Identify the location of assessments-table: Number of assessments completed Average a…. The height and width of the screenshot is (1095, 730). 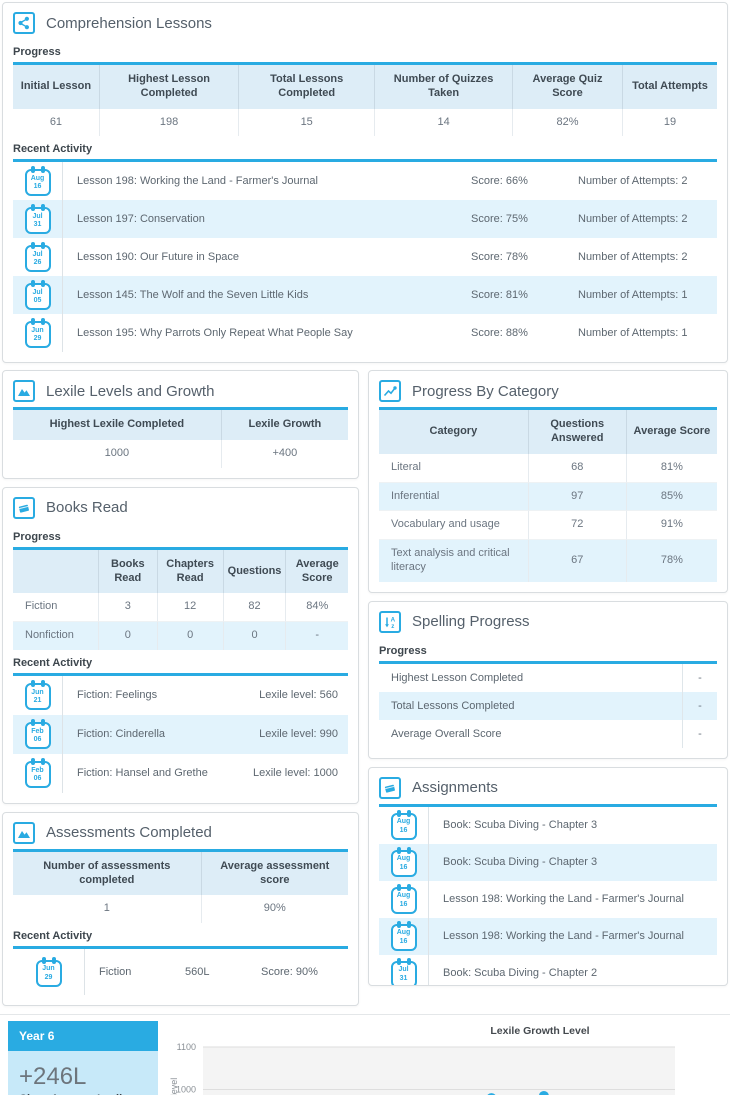
(180, 885).